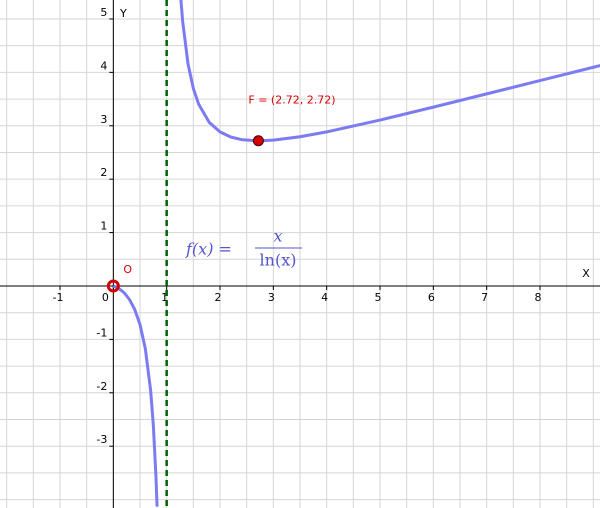 This screenshot has width=600, height=508. What do you see at coordinates (277, 236) in the screenshot?
I see `formula-numerator: x` at bounding box center [277, 236].